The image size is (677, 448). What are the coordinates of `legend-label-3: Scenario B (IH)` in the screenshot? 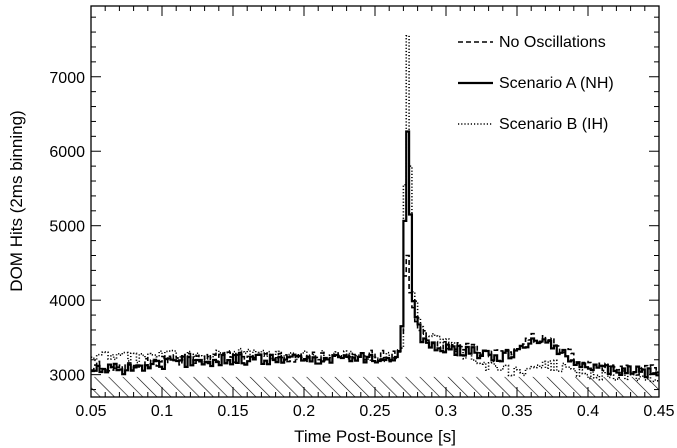 It's located at (553, 124).